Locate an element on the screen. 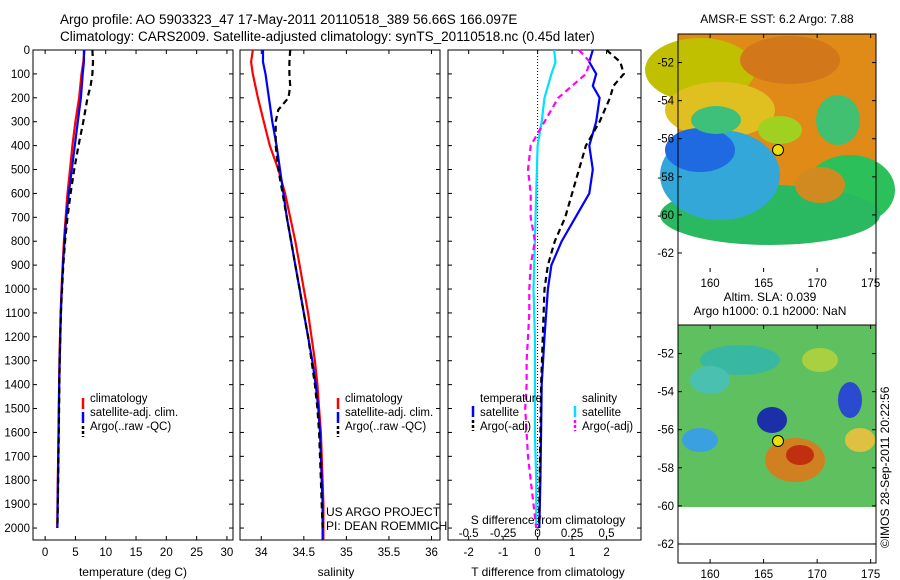 This screenshot has height=580, width=900. y-tick-label: 1900 is located at coordinates (17, 505).